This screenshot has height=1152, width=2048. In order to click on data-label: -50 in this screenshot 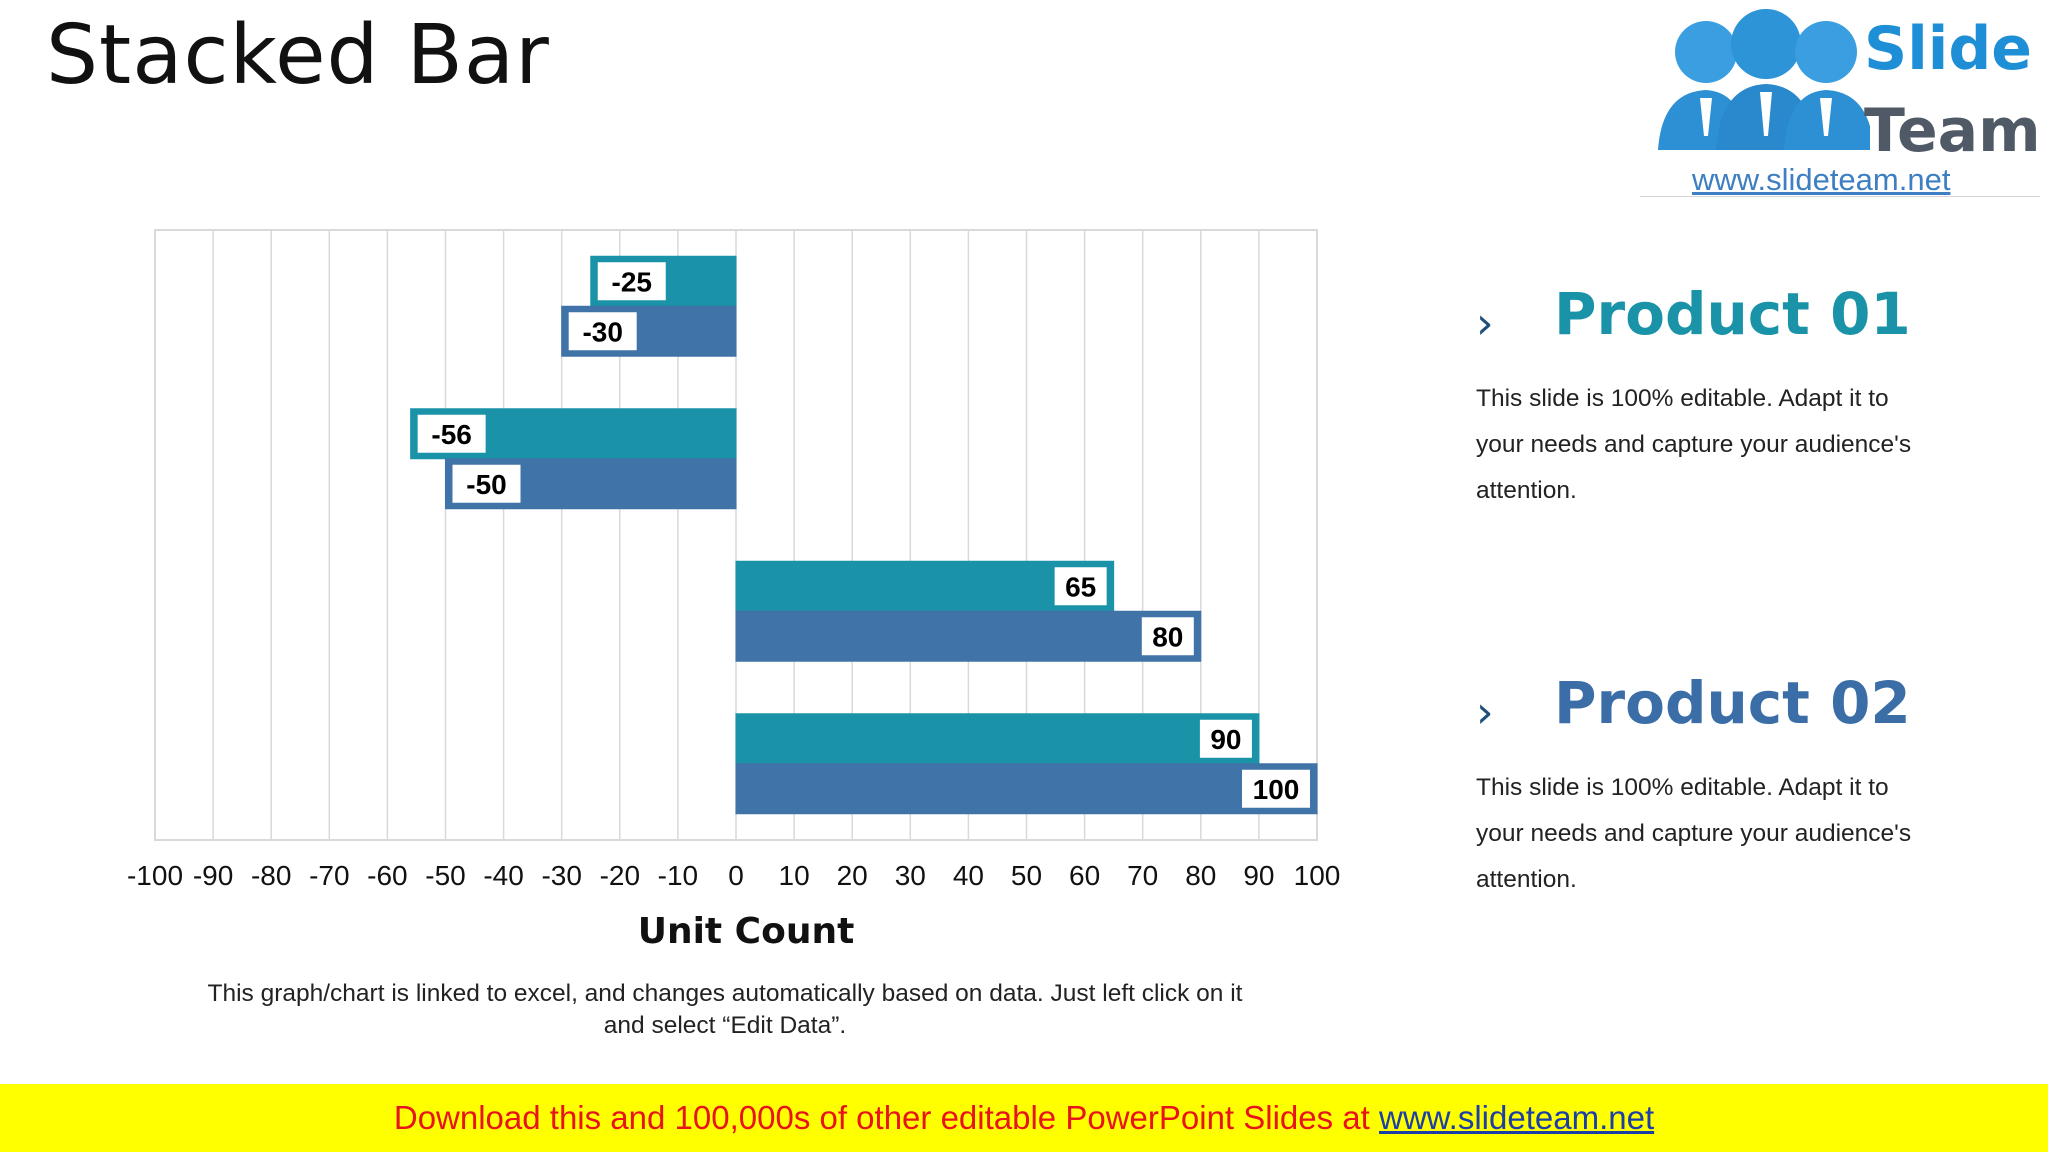, I will do `click(486, 484)`.